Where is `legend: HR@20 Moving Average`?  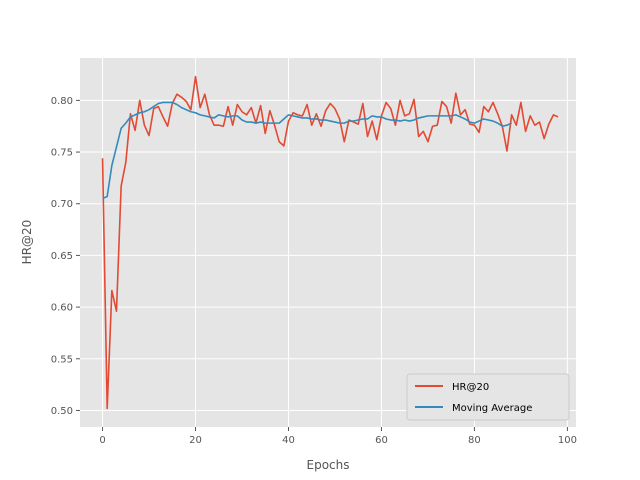 legend: HR@20 Moving Average is located at coordinates (488, 397).